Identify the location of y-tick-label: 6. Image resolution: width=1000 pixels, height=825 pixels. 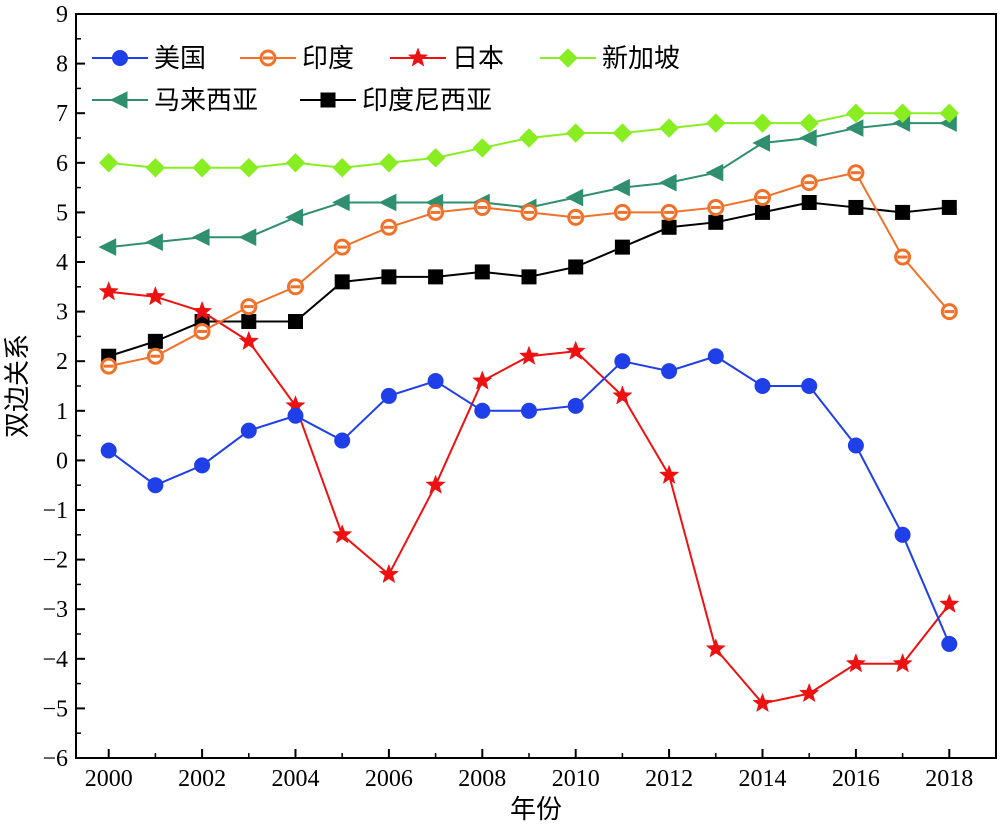
(62, 164).